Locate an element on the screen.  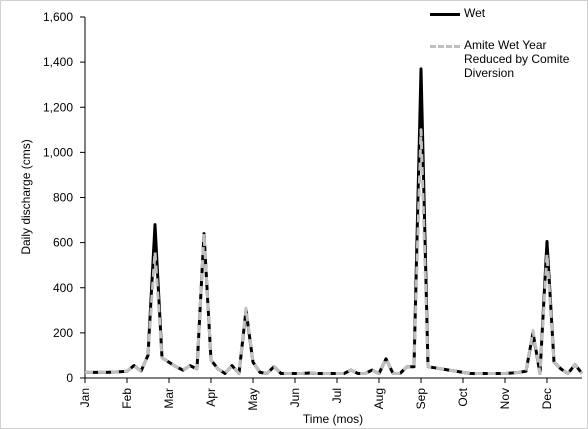
x-tick-label: Jul is located at coordinates (337, 395).